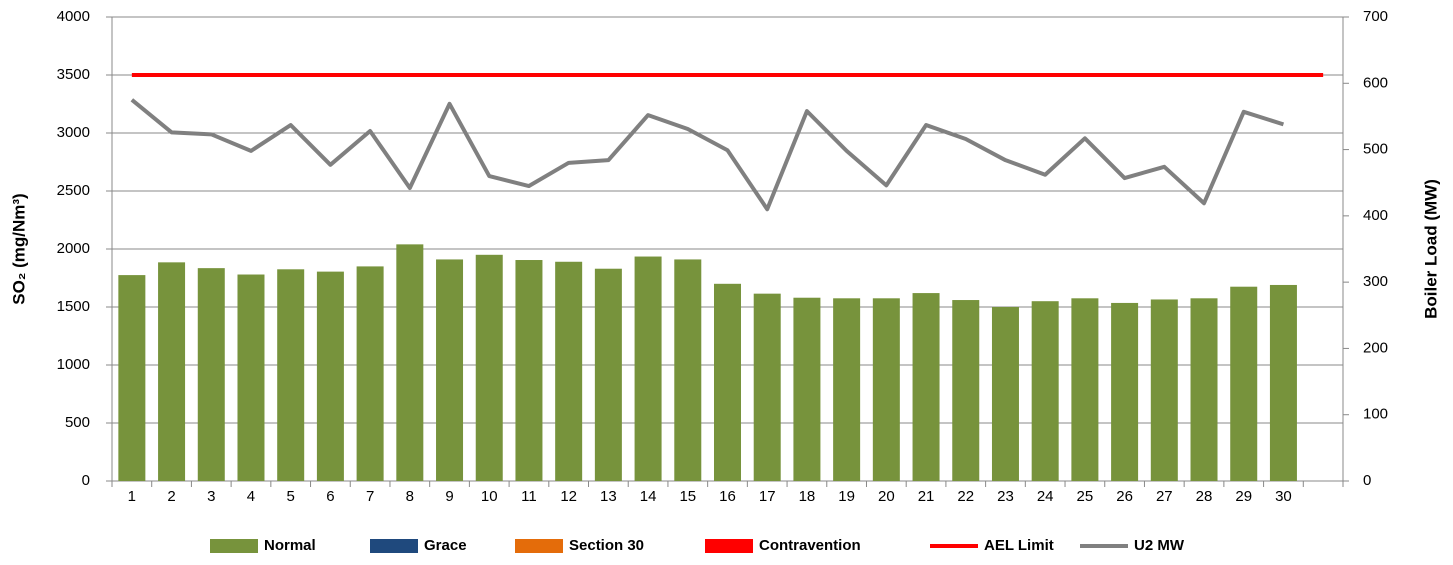  Describe the element at coordinates (886, 496) in the screenshot. I see `x-tick-label: 20` at that location.